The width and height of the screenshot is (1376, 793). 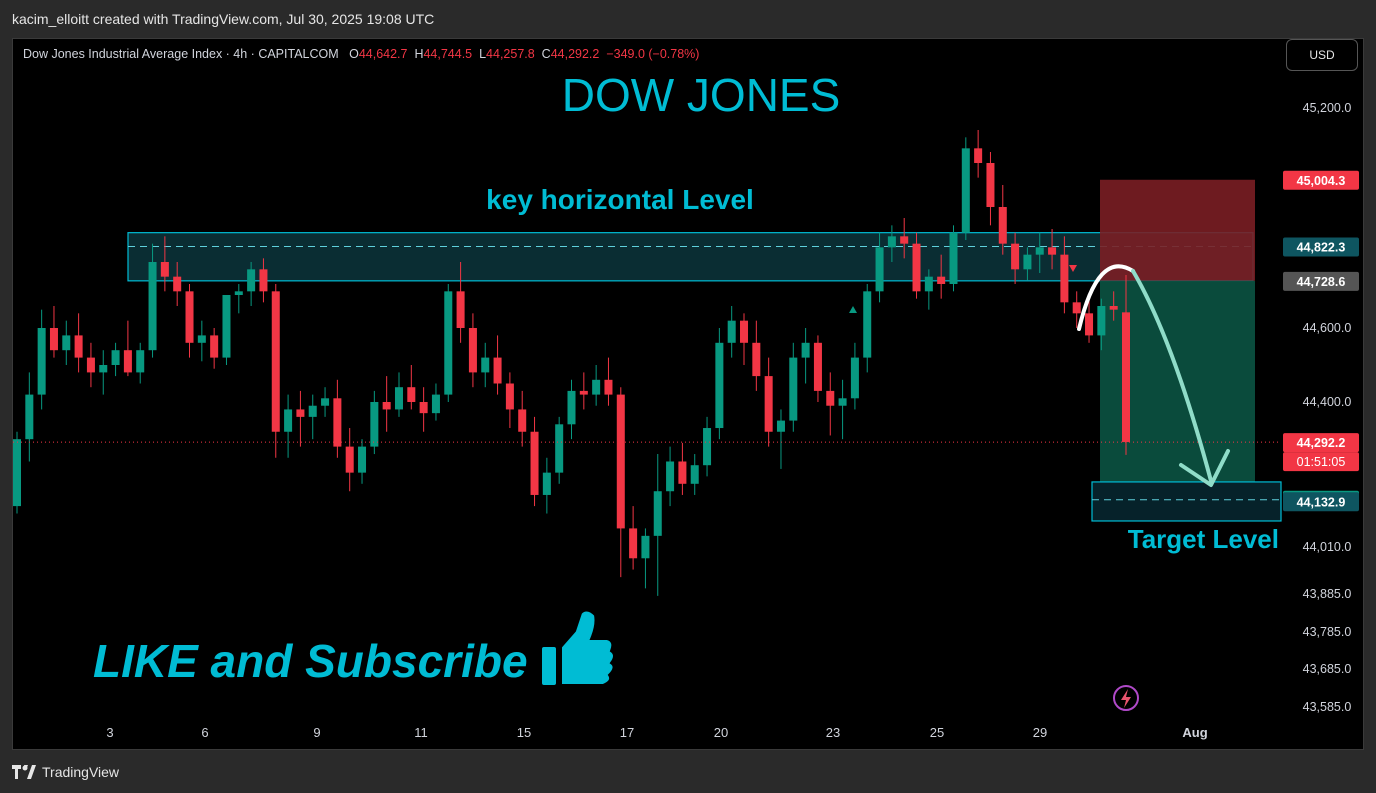 I want to click on y-tick-label: 43,685.0, so click(x=1327, y=669).